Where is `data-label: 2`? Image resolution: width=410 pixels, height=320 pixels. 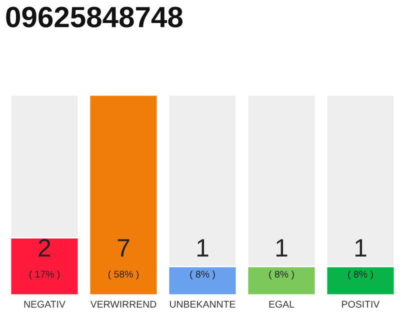 data-label: 2 is located at coordinates (44, 247).